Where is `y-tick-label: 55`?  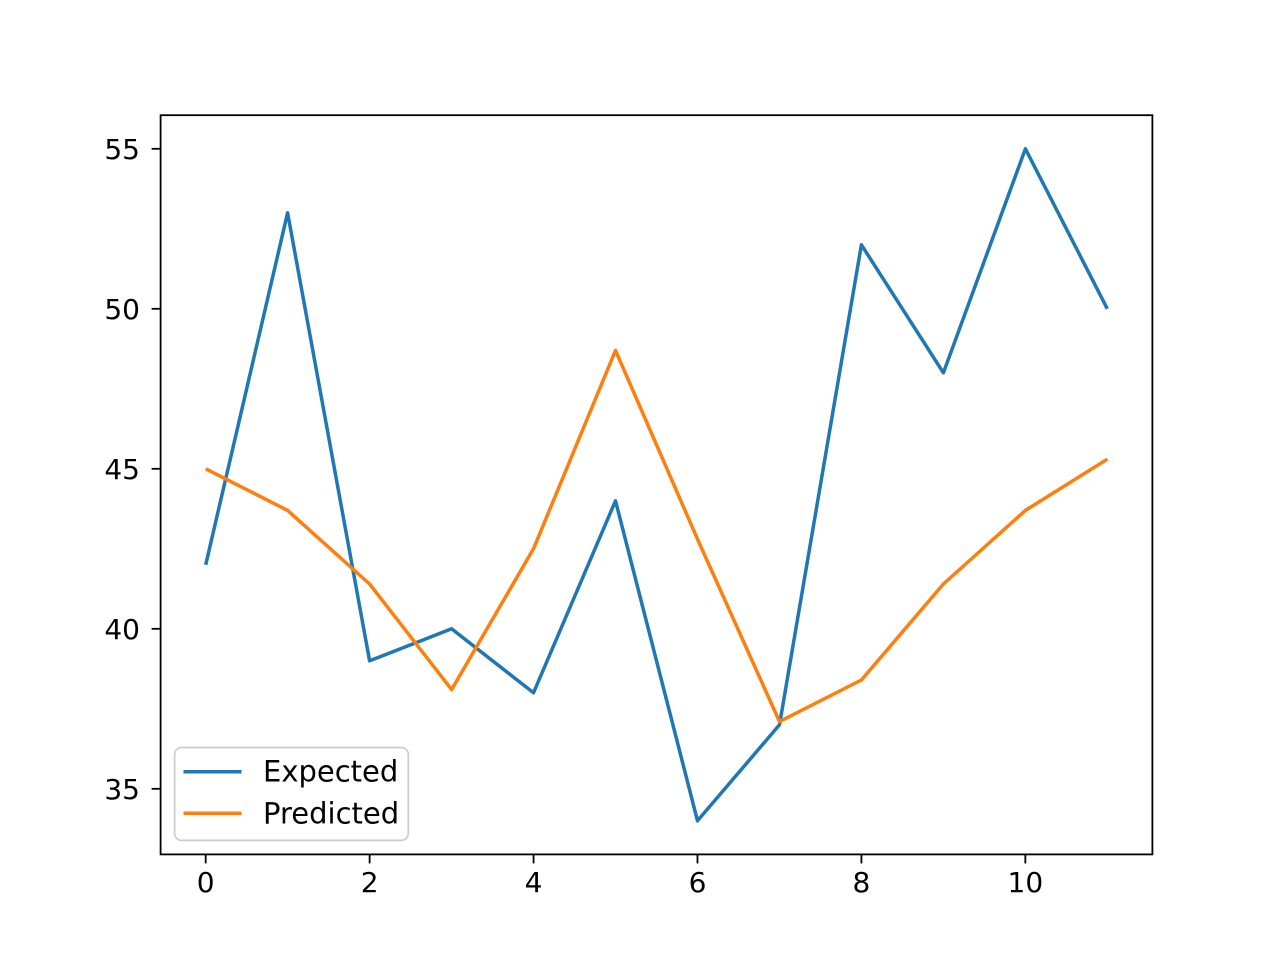
y-tick-label: 55 is located at coordinates (122, 149).